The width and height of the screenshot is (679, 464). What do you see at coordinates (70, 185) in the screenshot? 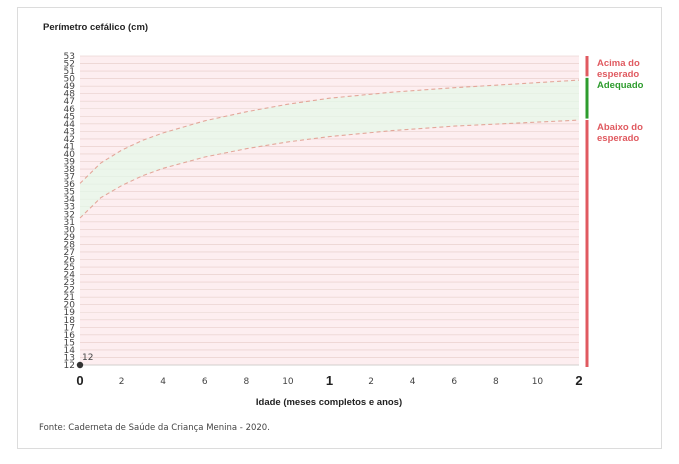
I see `y-tick-label: 36` at bounding box center [70, 185].